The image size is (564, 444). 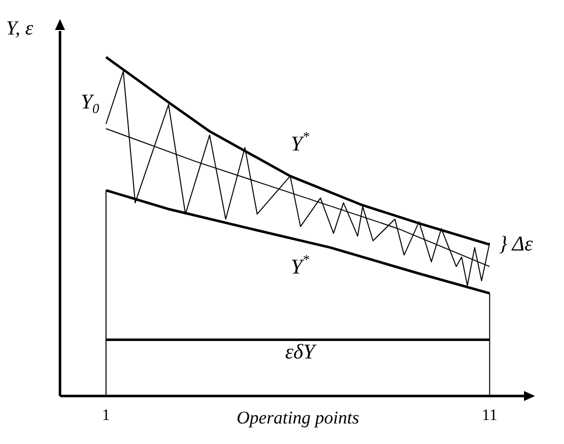 What do you see at coordinates (20, 28) in the screenshot?
I see `y-axis-title: Y, ε` at bounding box center [20, 28].